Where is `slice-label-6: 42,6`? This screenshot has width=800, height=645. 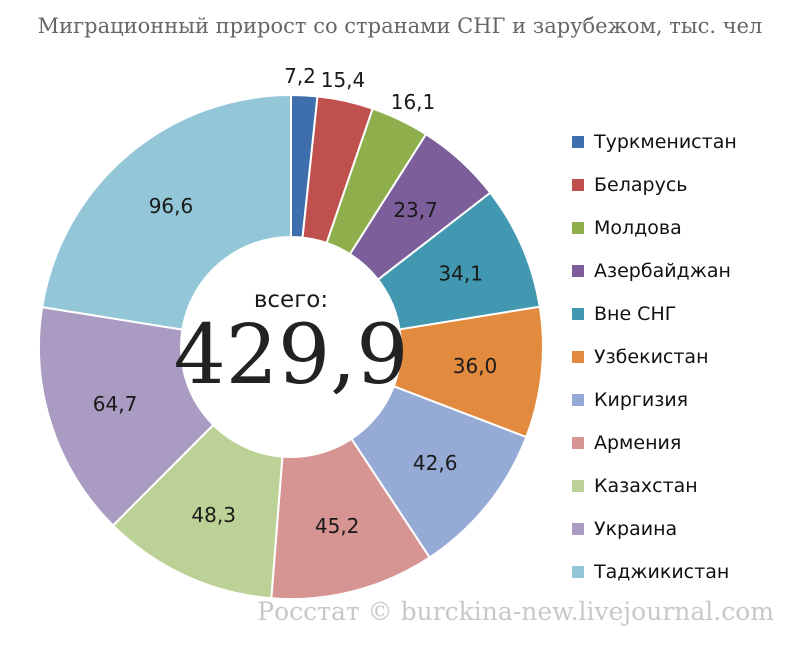 slice-label-6: 42,6 is located at coordinates (435, 463).